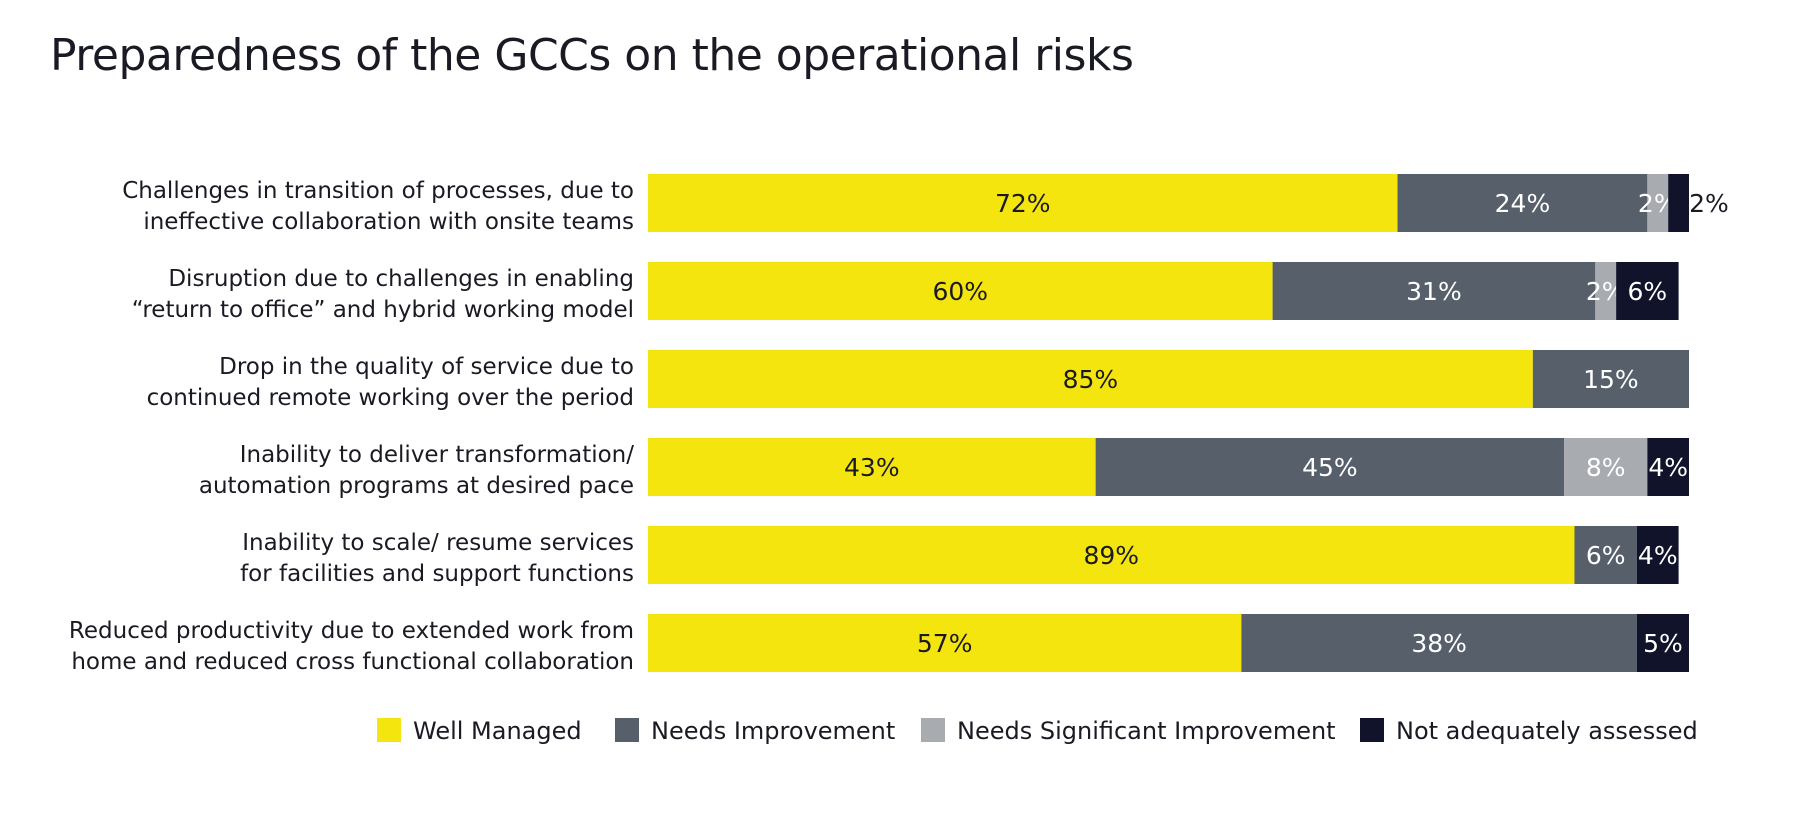  I want to click on category-label-line: for facilities and support functions, so click(437, 574).